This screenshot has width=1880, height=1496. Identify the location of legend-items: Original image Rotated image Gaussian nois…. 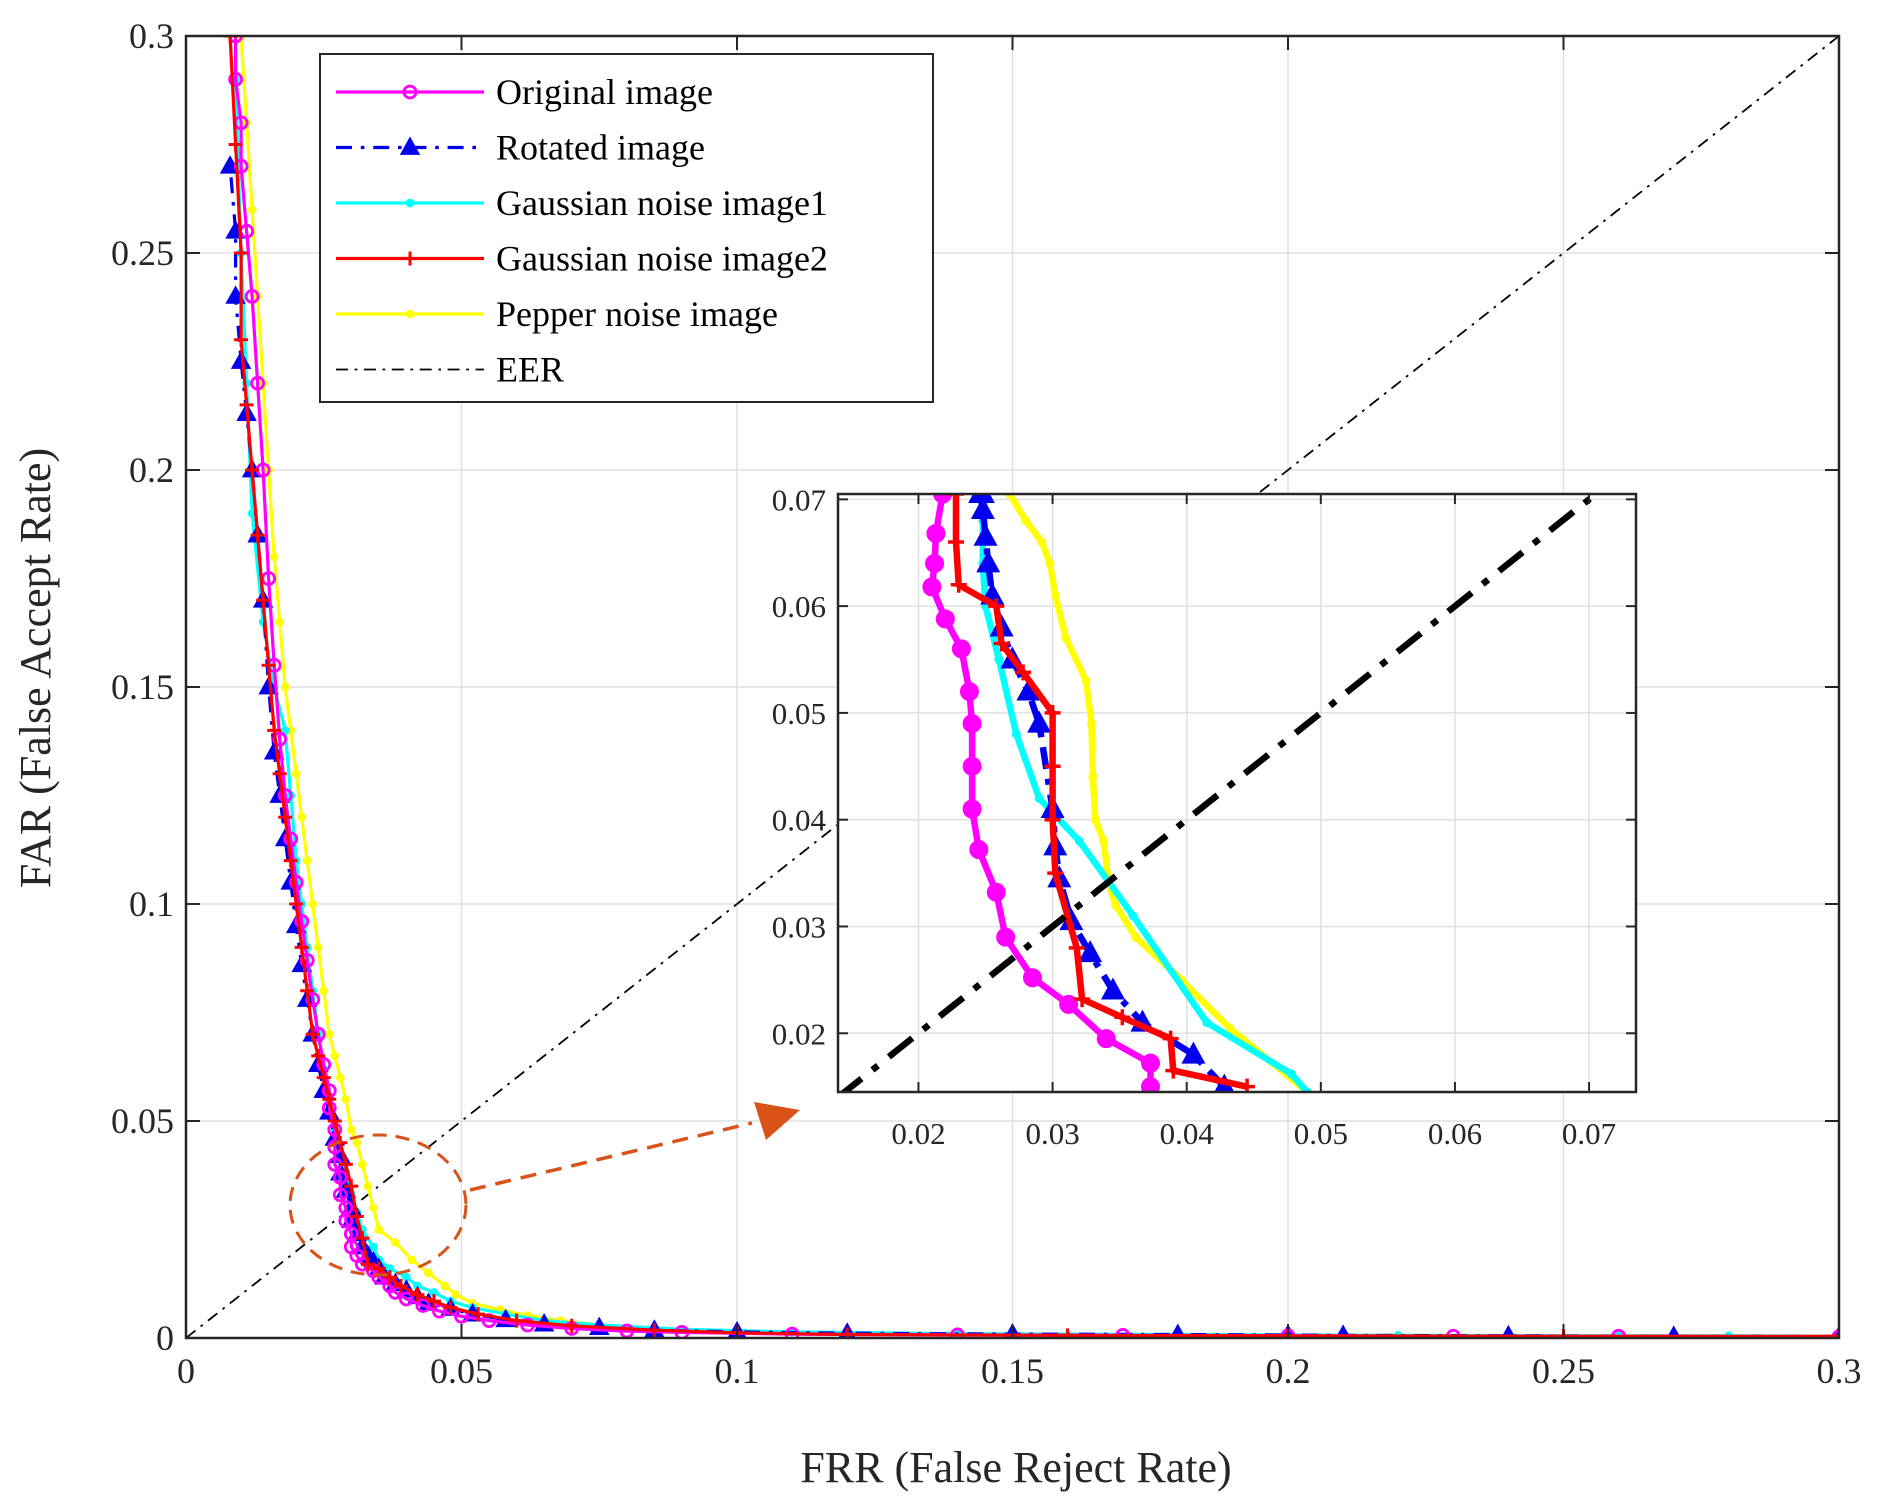
(582, 231).